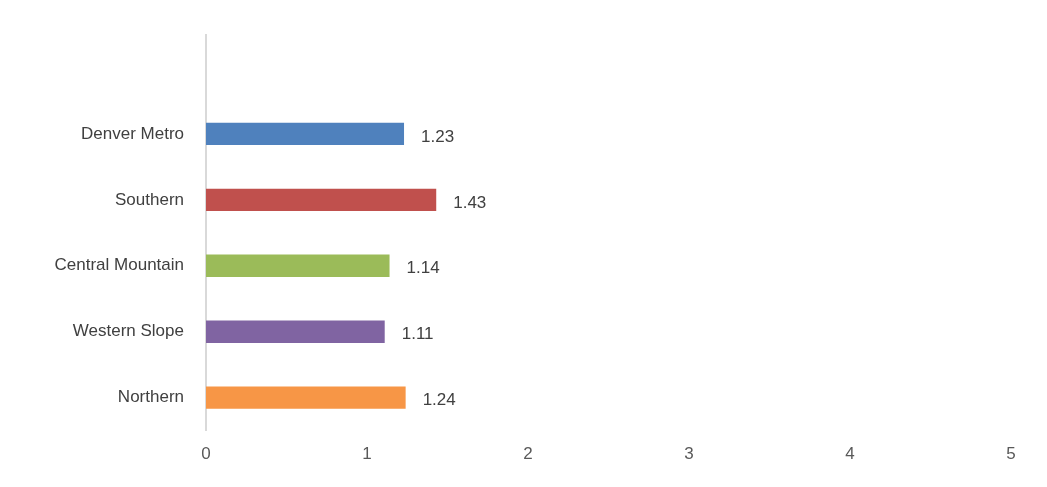  Describe the element at coordinates (438, 136) in the screenshot. I see `data-label: 1.23` at that location.